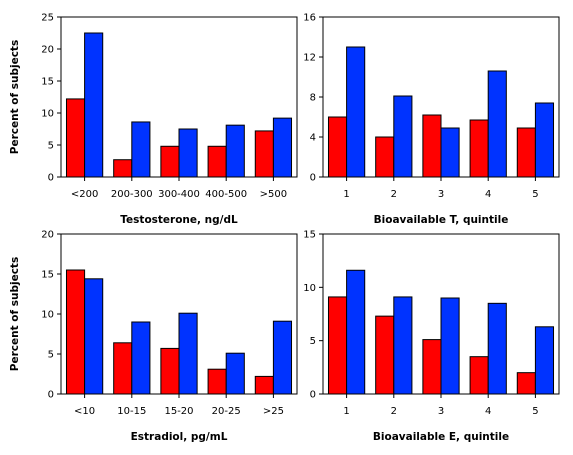 The image size is (573, 455). I want to click on x-tick-label: 20-25, so click(226, 411).